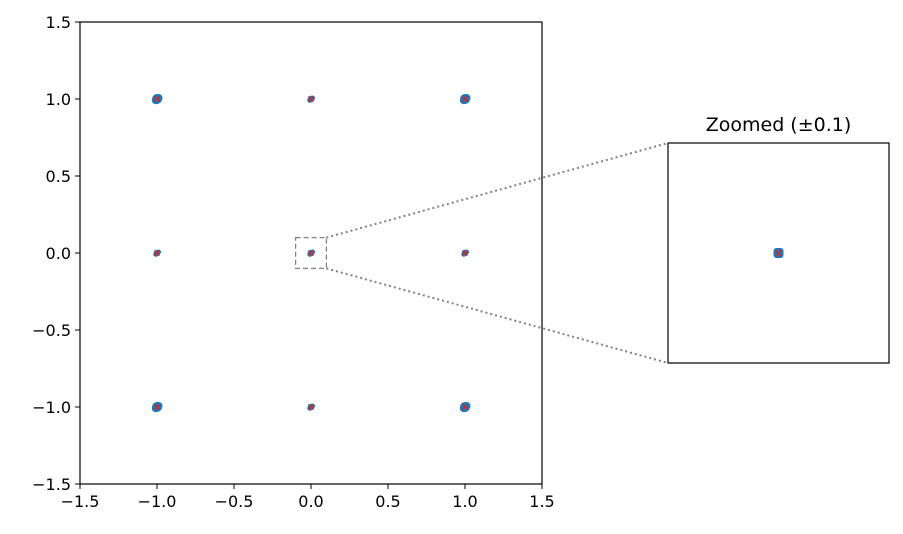 This screenshot has width=903, height=534. Describe the element at coordinates (51, 407) in the screenshot. I see `y-tick-label: −1.0` at that location.